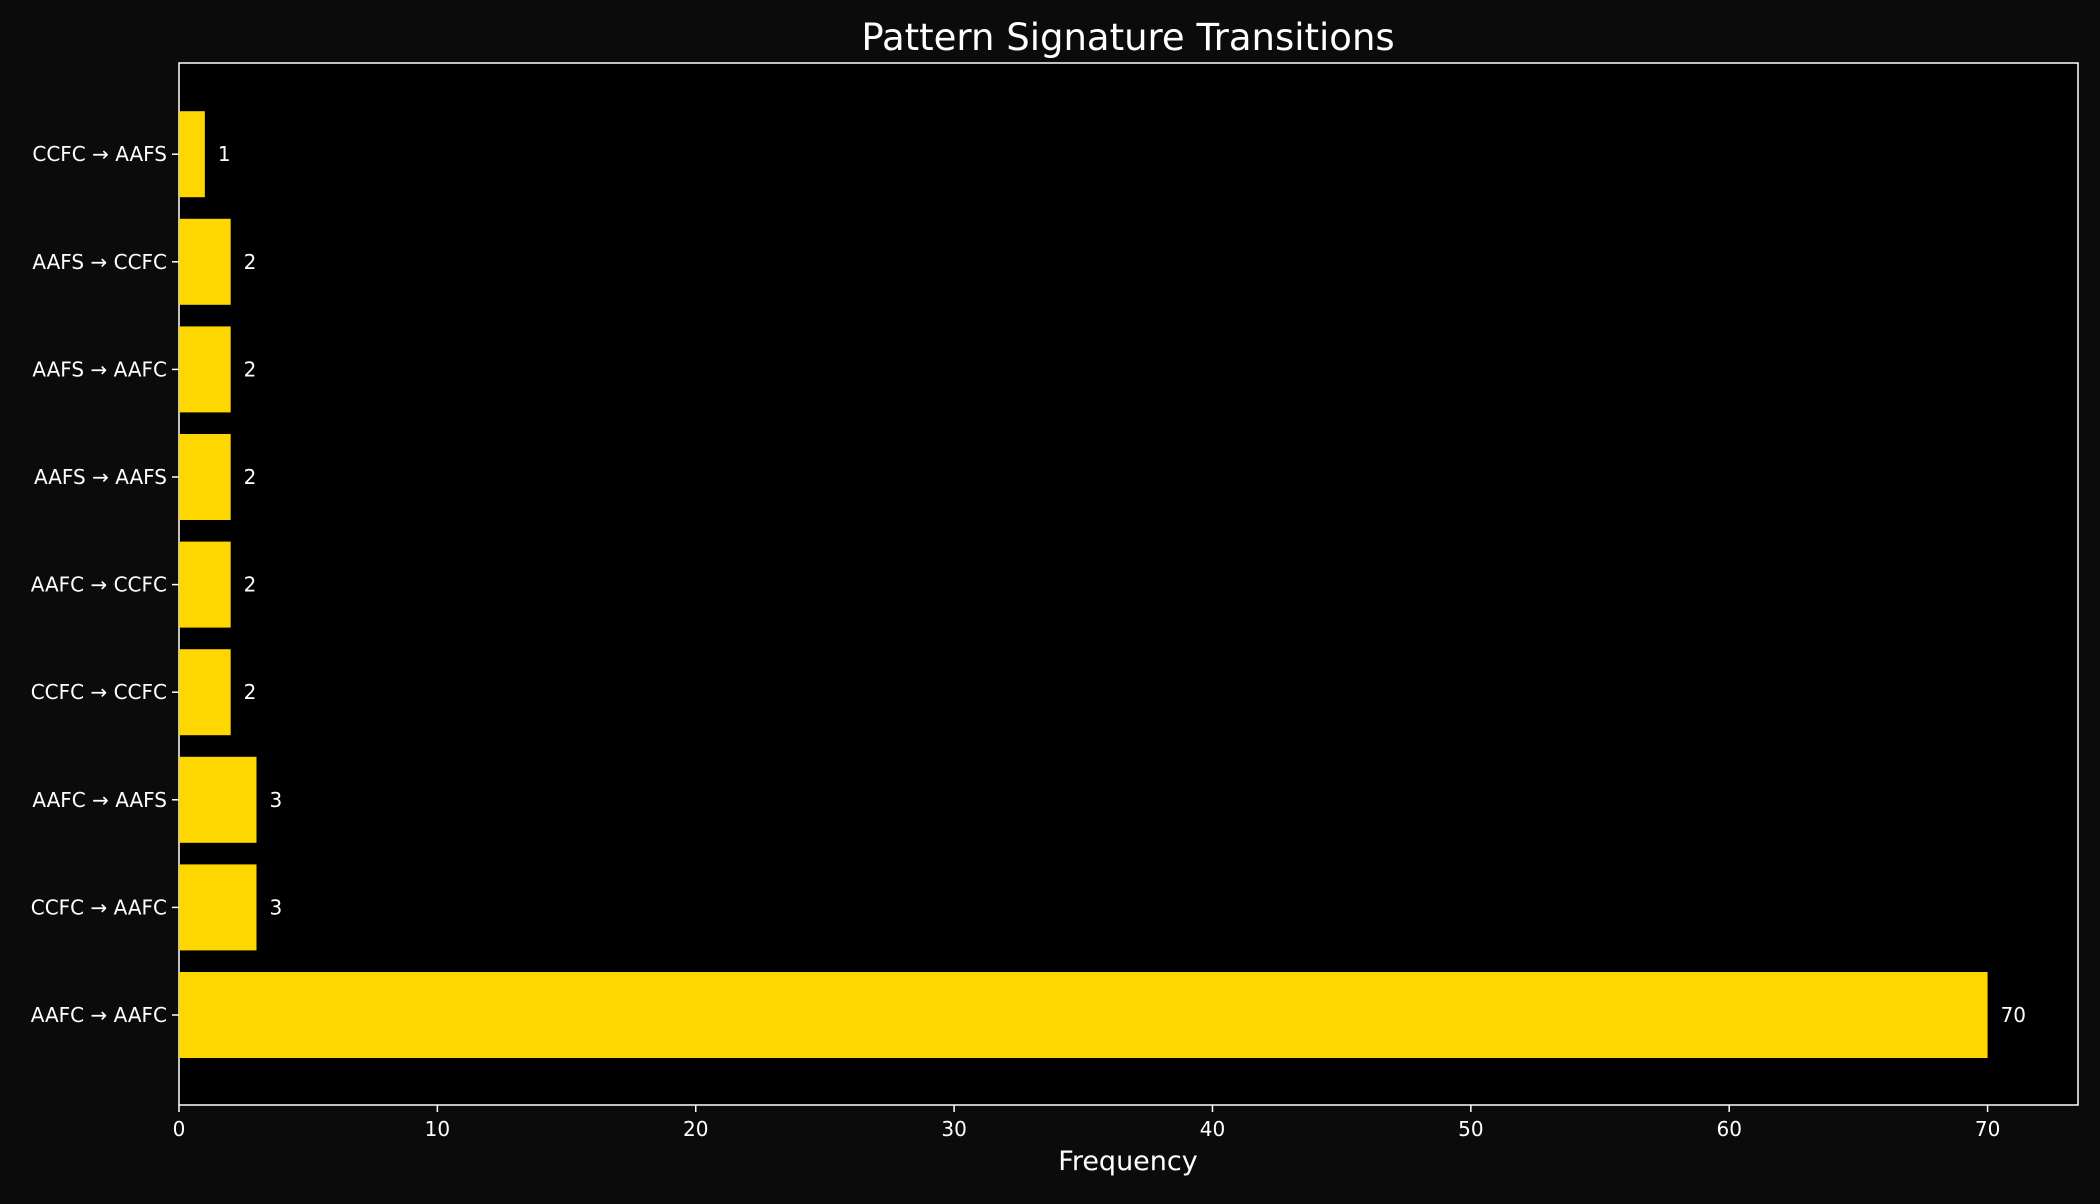 The image size is (2100, 1204). What do you see at coordinates (99, 800) in the screenshot?
I see `y-tick-label: AAFC → AAFS` at bounding box center [99, 800].